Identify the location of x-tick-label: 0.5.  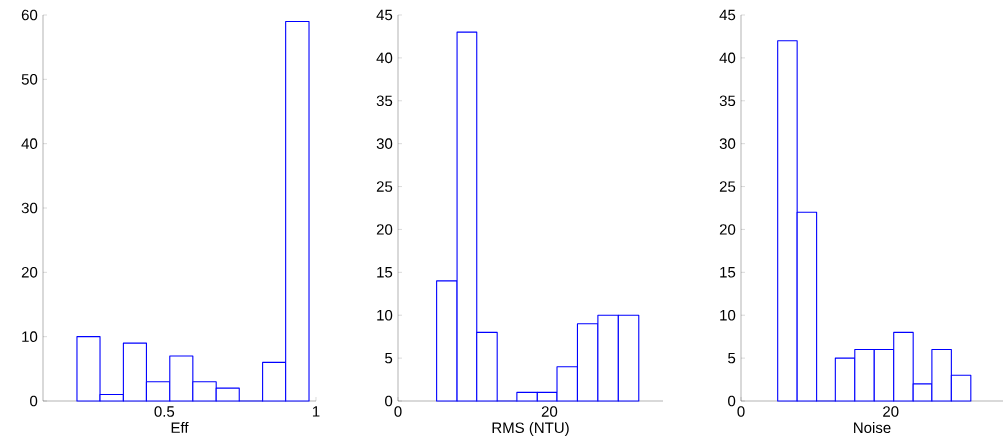
(164, 411).